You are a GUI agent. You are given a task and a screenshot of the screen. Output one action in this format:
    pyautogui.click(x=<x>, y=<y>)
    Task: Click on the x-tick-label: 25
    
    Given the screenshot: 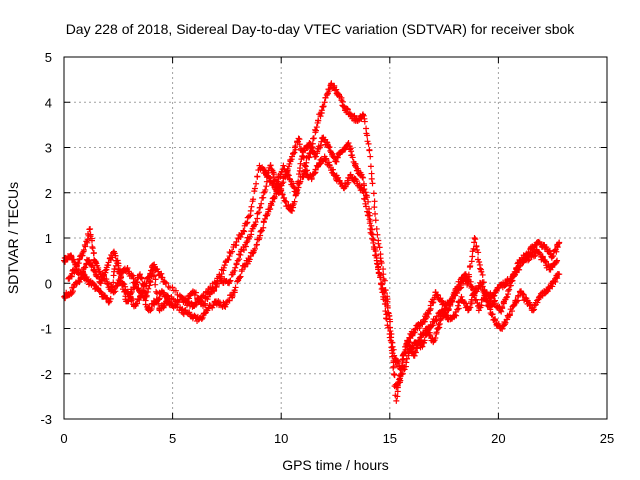 What is the action you would take?
    pyautogui.click(x=607, y=438)
    